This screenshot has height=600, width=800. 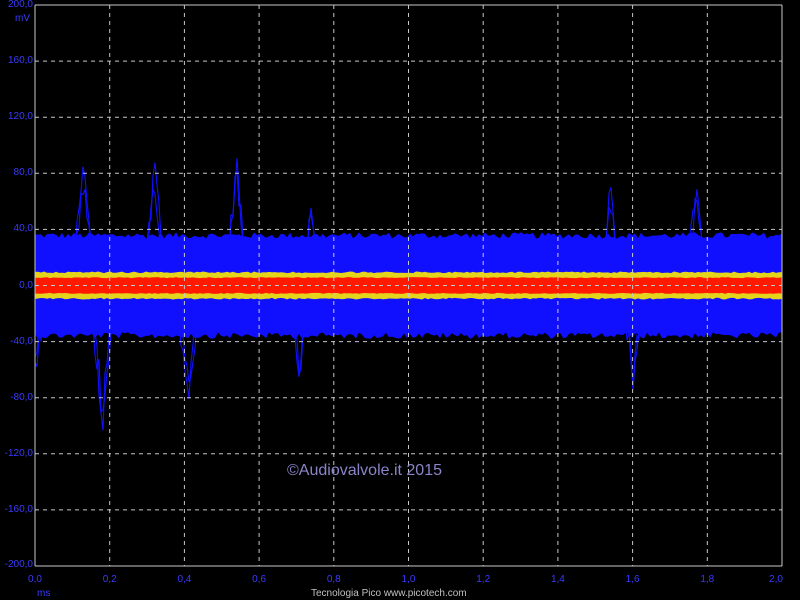 What do you see at coordinates (632, 579) in the screenshot?
I see `x-tick-label: 1,6` at bounding box center [632, 579].